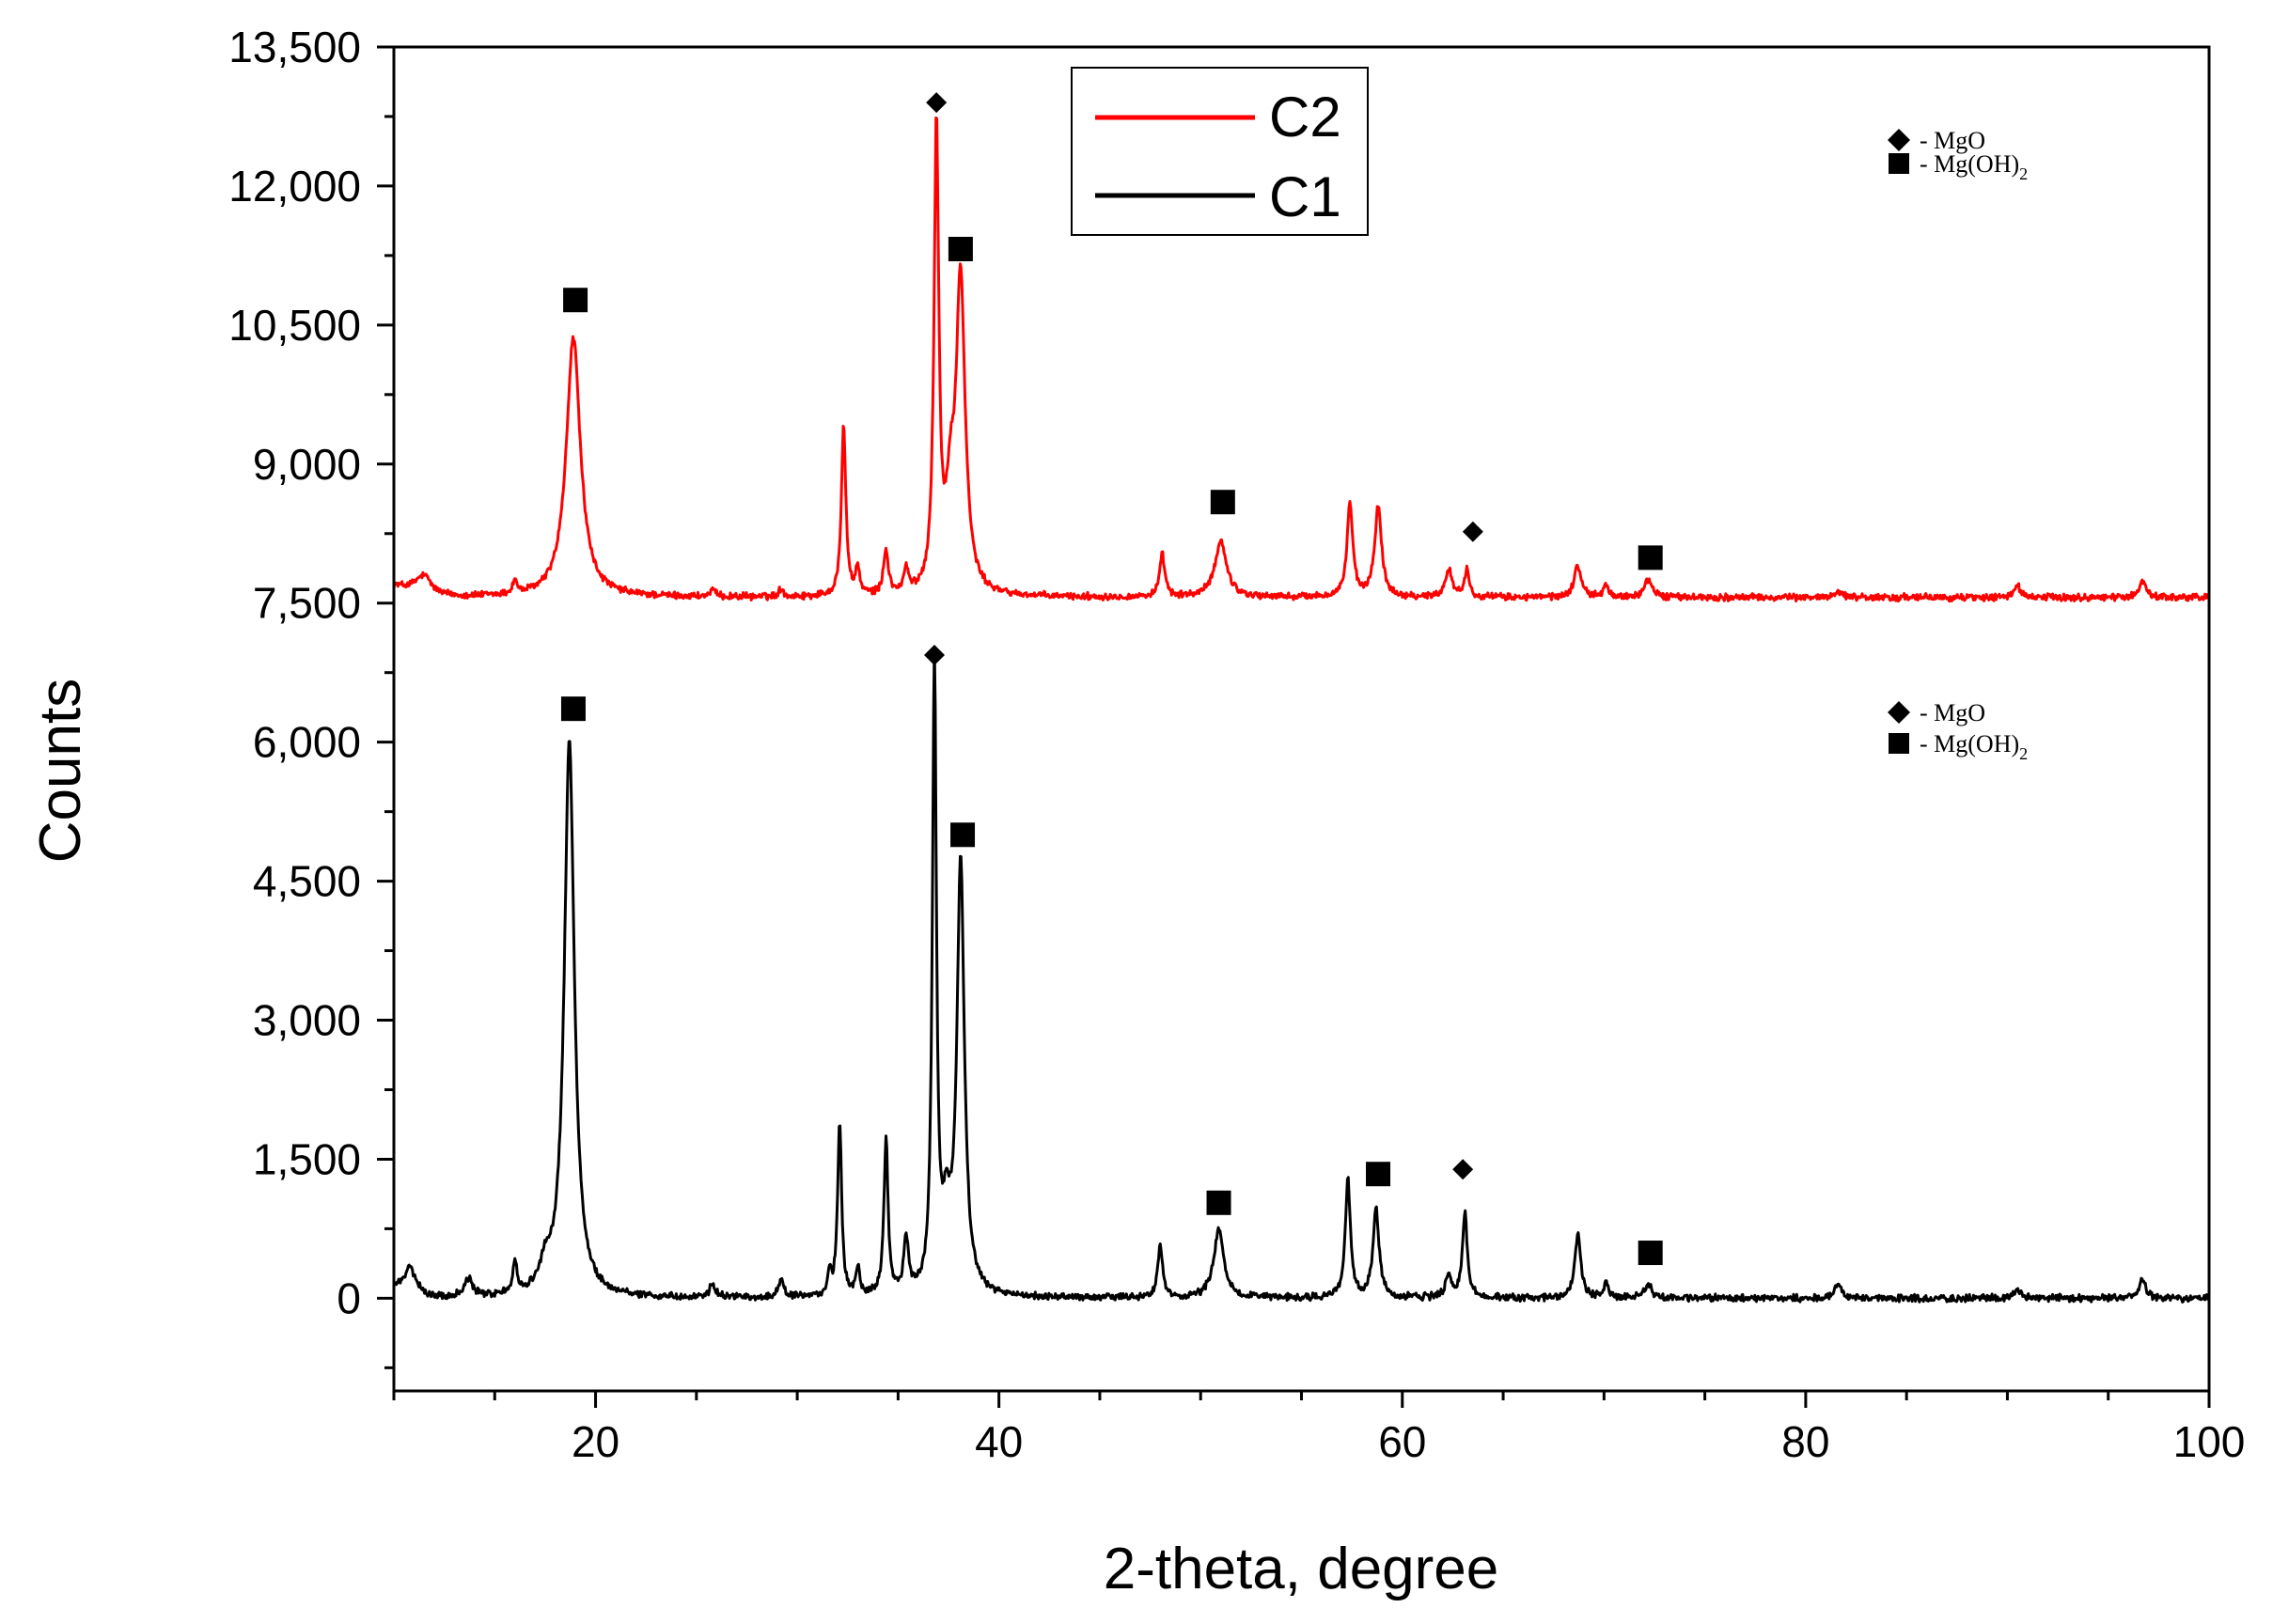 Image resolution: width=2273 pixels, height=1624 pixels. What do you see at coordinates (349, 1297) in the screenshot?
I see `y-tick-label: 0` at bounding box center [349, 1297].